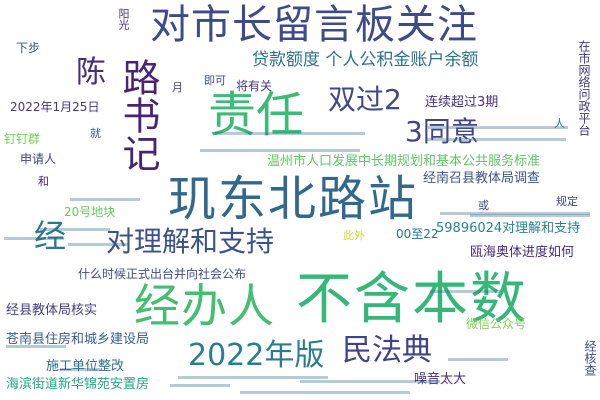 This screenshot has height=400, width=600. Describe the element at coordinates (177, 87) in the screenshot. I see `word: 月` at that location.